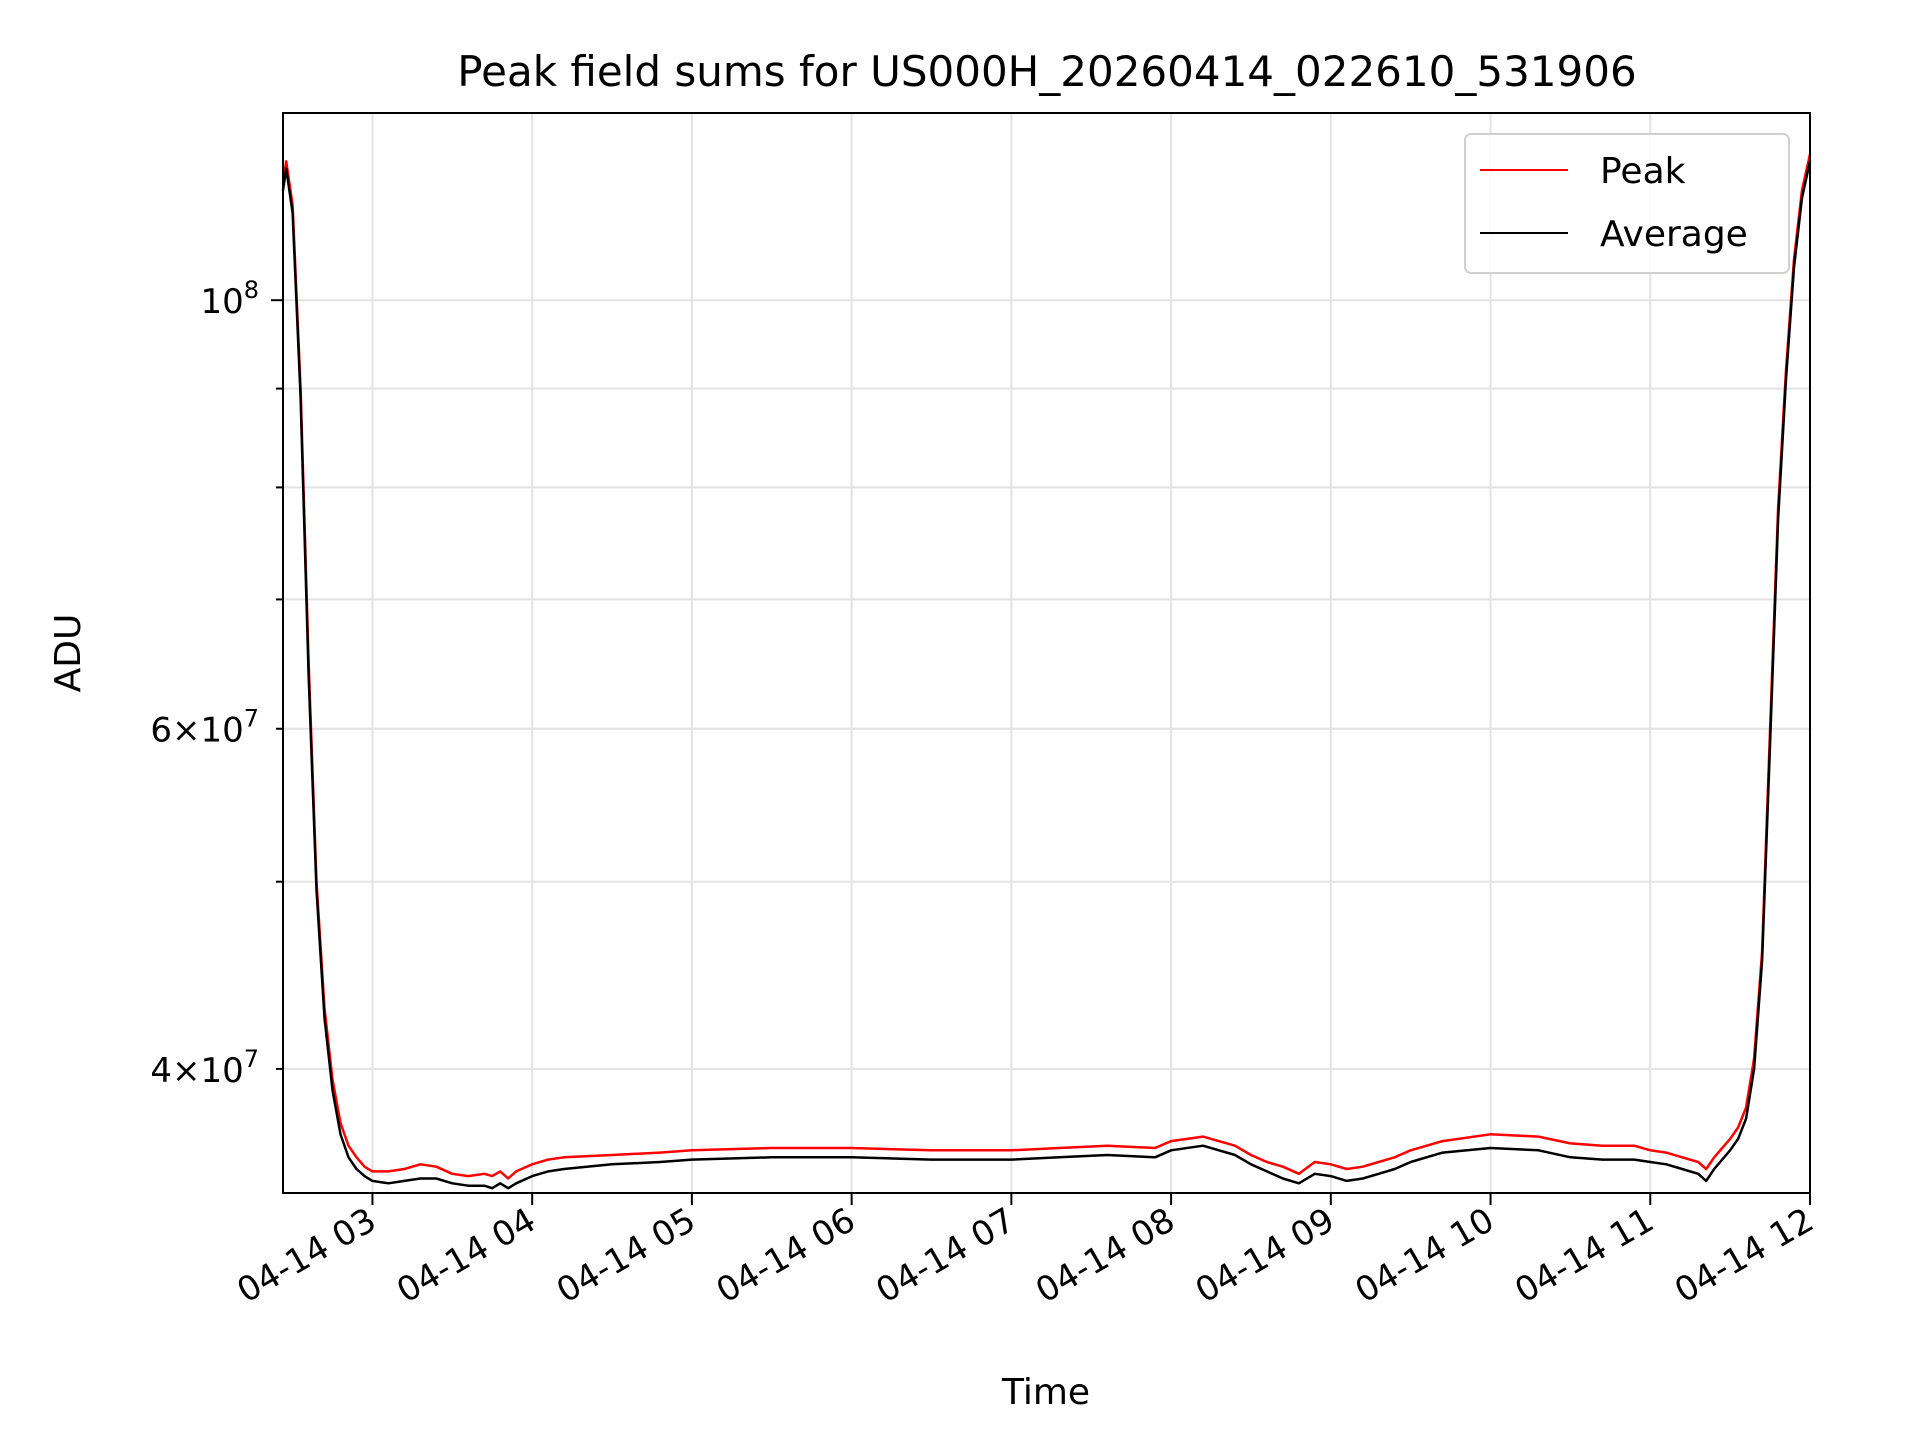 The image size is (1920, 1440). What do you see at coordinates (1674, 234) in the screenshot?
I see `legend-label-average: Average` at bounding box center [1674, 234].